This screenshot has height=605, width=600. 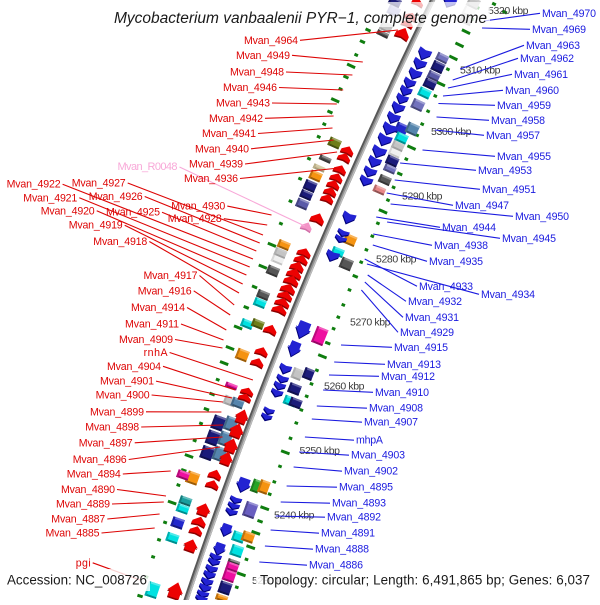 I want to click on svg-text: Mvan_4944, so click(x=469, y=228).